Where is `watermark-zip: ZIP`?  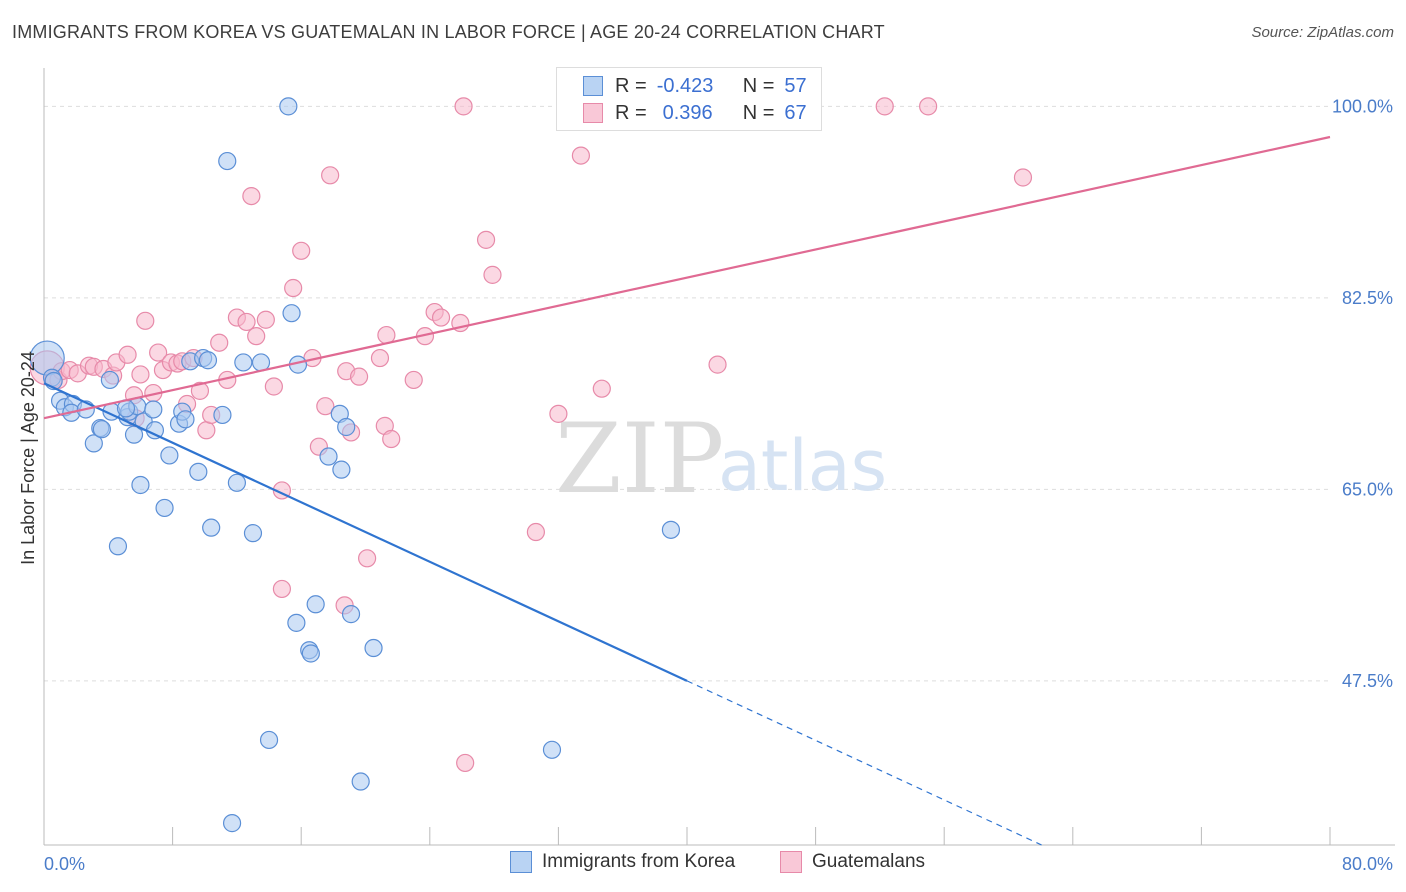 watermark-zip: ZIP is located at coordinates (639, 459).